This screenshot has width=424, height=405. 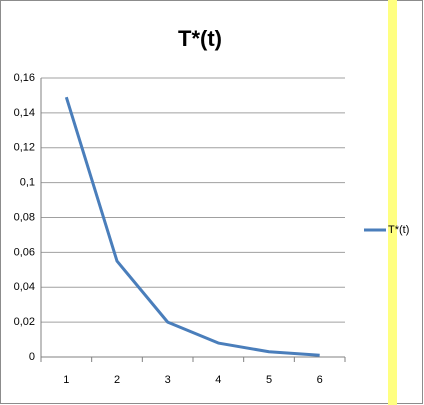 What do you see at coordinates (398, 230) in the screenshot?
I see `legend-label: T*(t)` at bounding box center [398, 230].